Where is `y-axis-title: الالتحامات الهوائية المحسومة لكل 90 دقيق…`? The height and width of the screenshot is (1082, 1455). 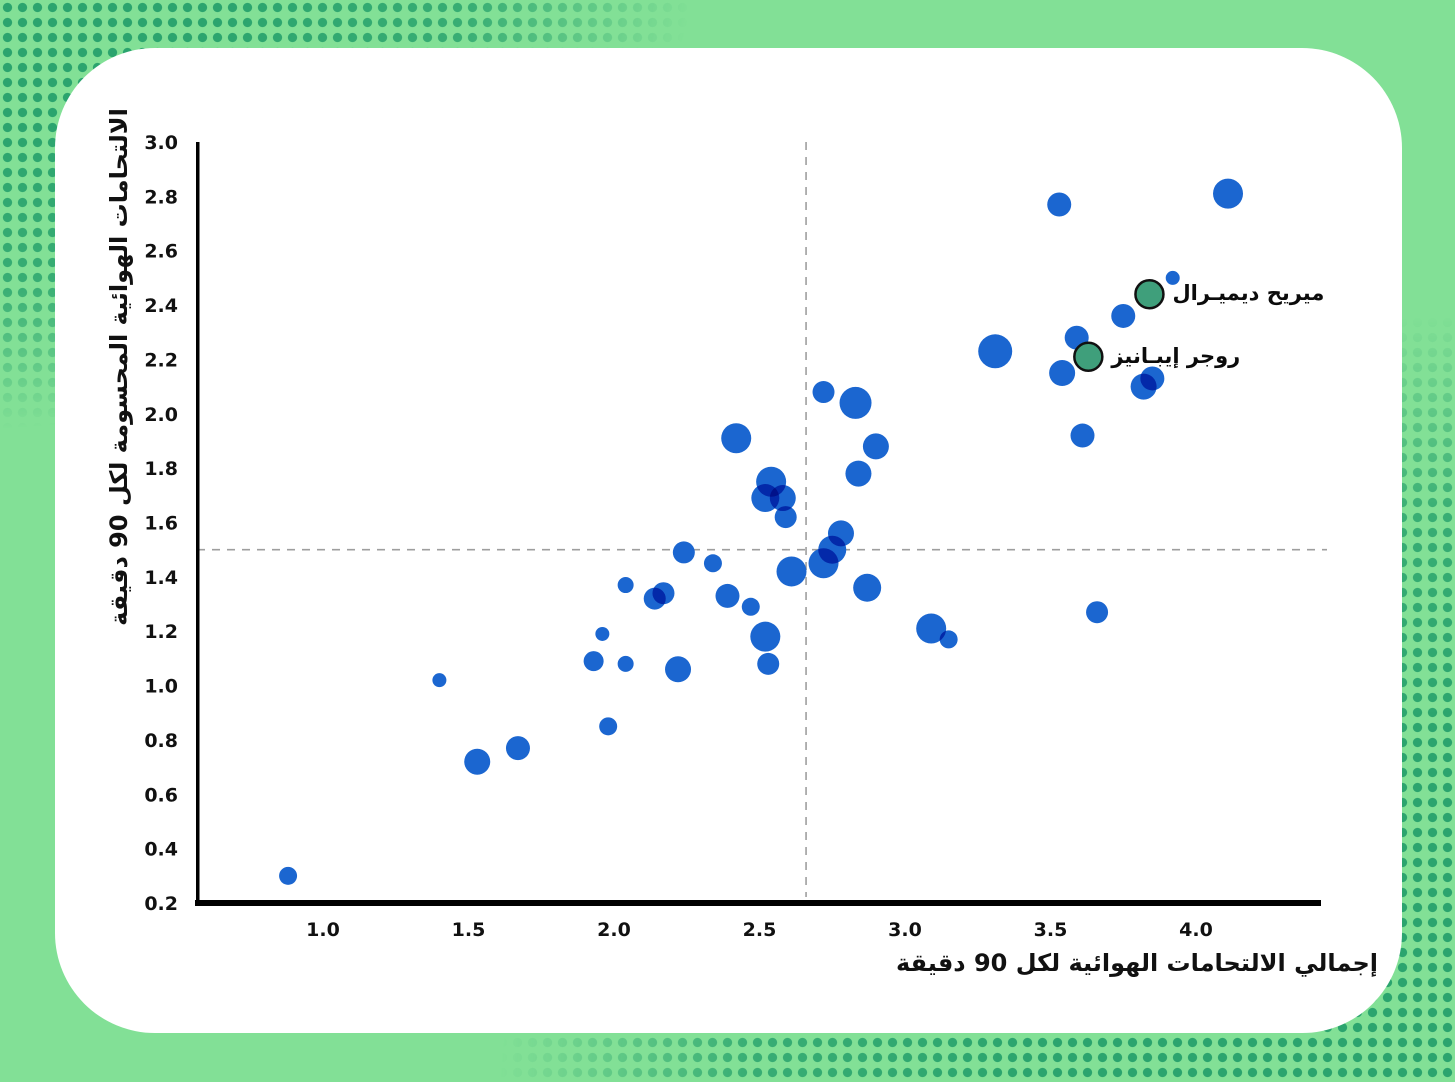
y-axis-title: الالتحامات الهوائية المحسومة لكل 90 دقيق… is located at coordinates (119, 367).